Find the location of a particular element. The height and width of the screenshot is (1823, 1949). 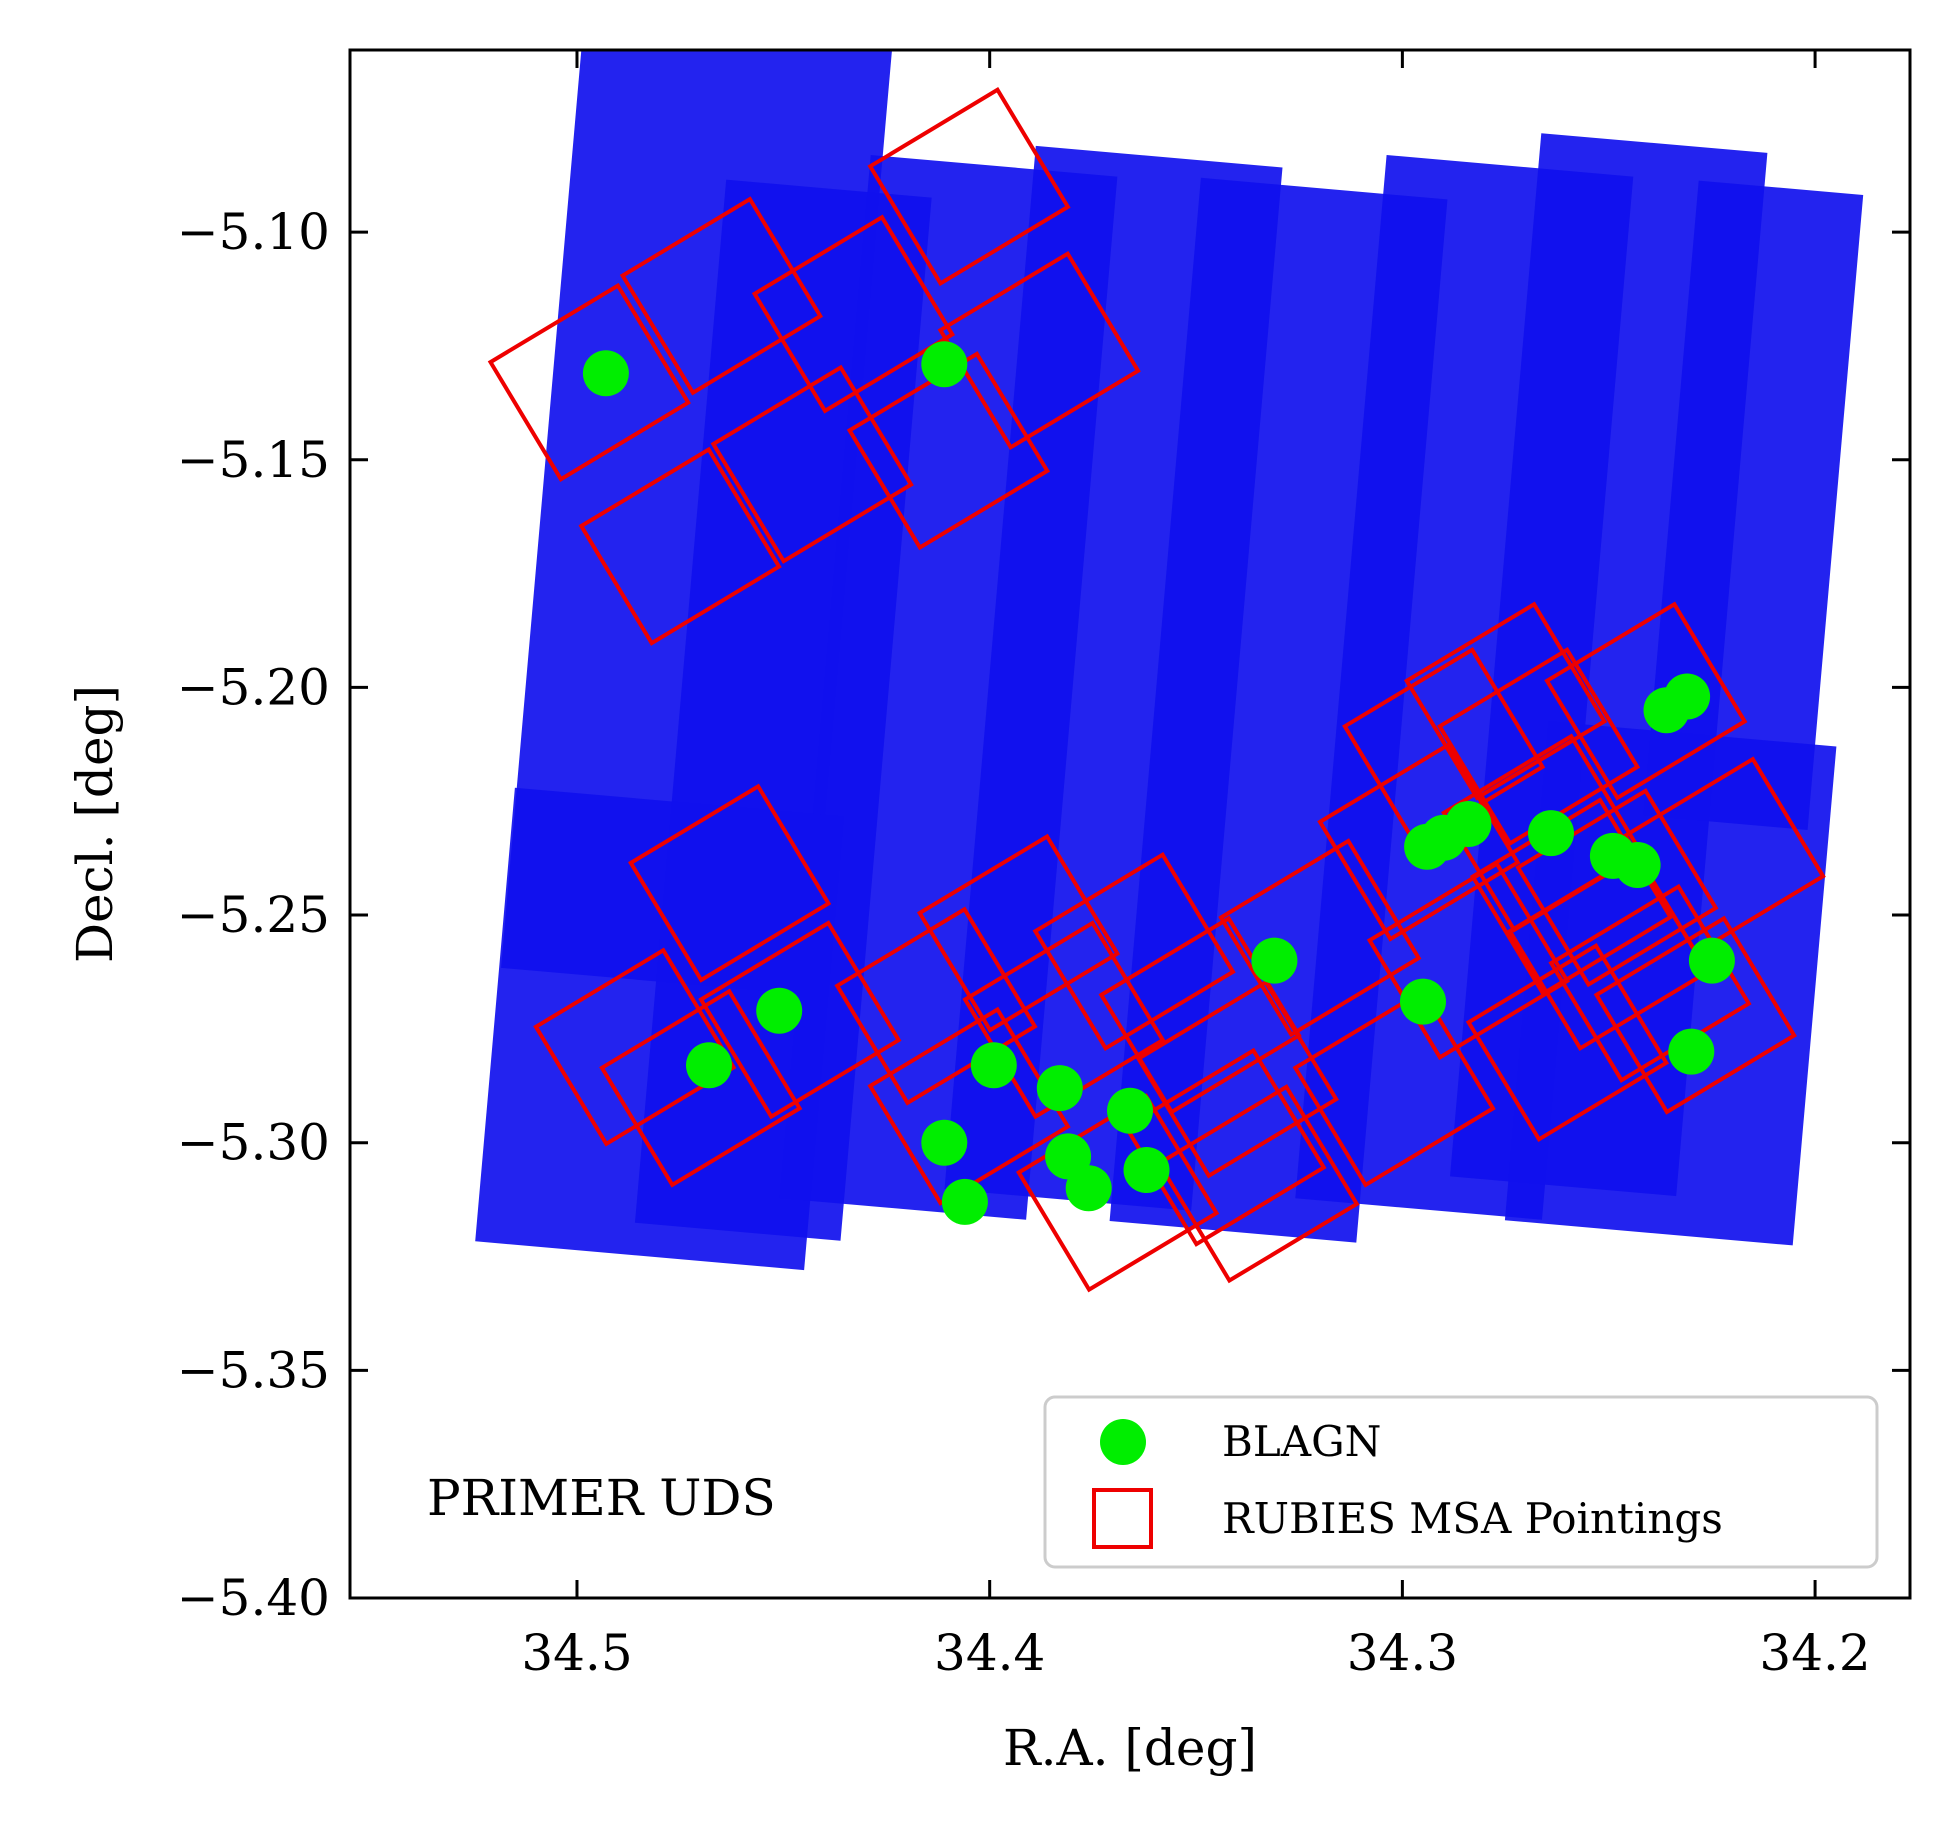

x-tick-label-1: 34.4 is located at coordinates (989, 1653).